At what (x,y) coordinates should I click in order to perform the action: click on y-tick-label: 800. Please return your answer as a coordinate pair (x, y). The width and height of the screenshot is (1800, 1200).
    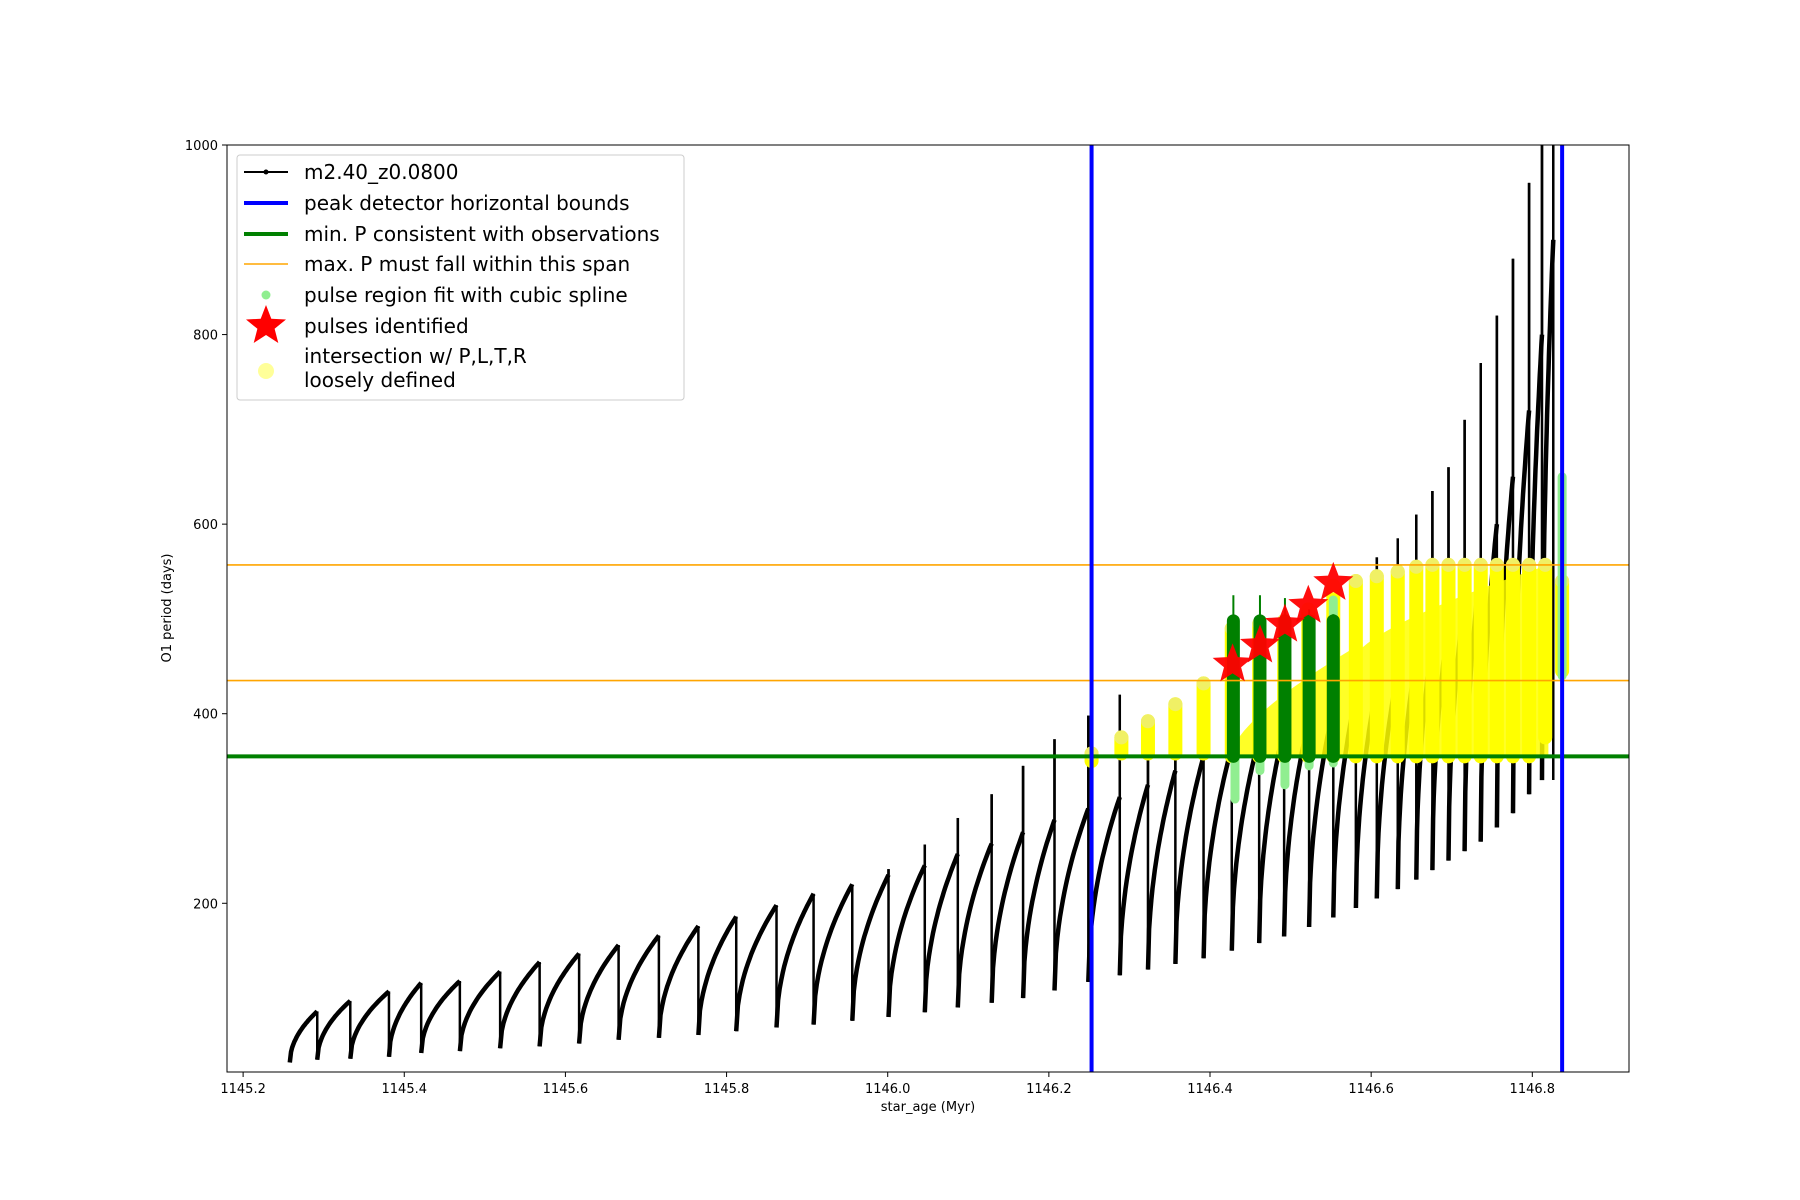
    Looking at the image, I should click on (205, 336).